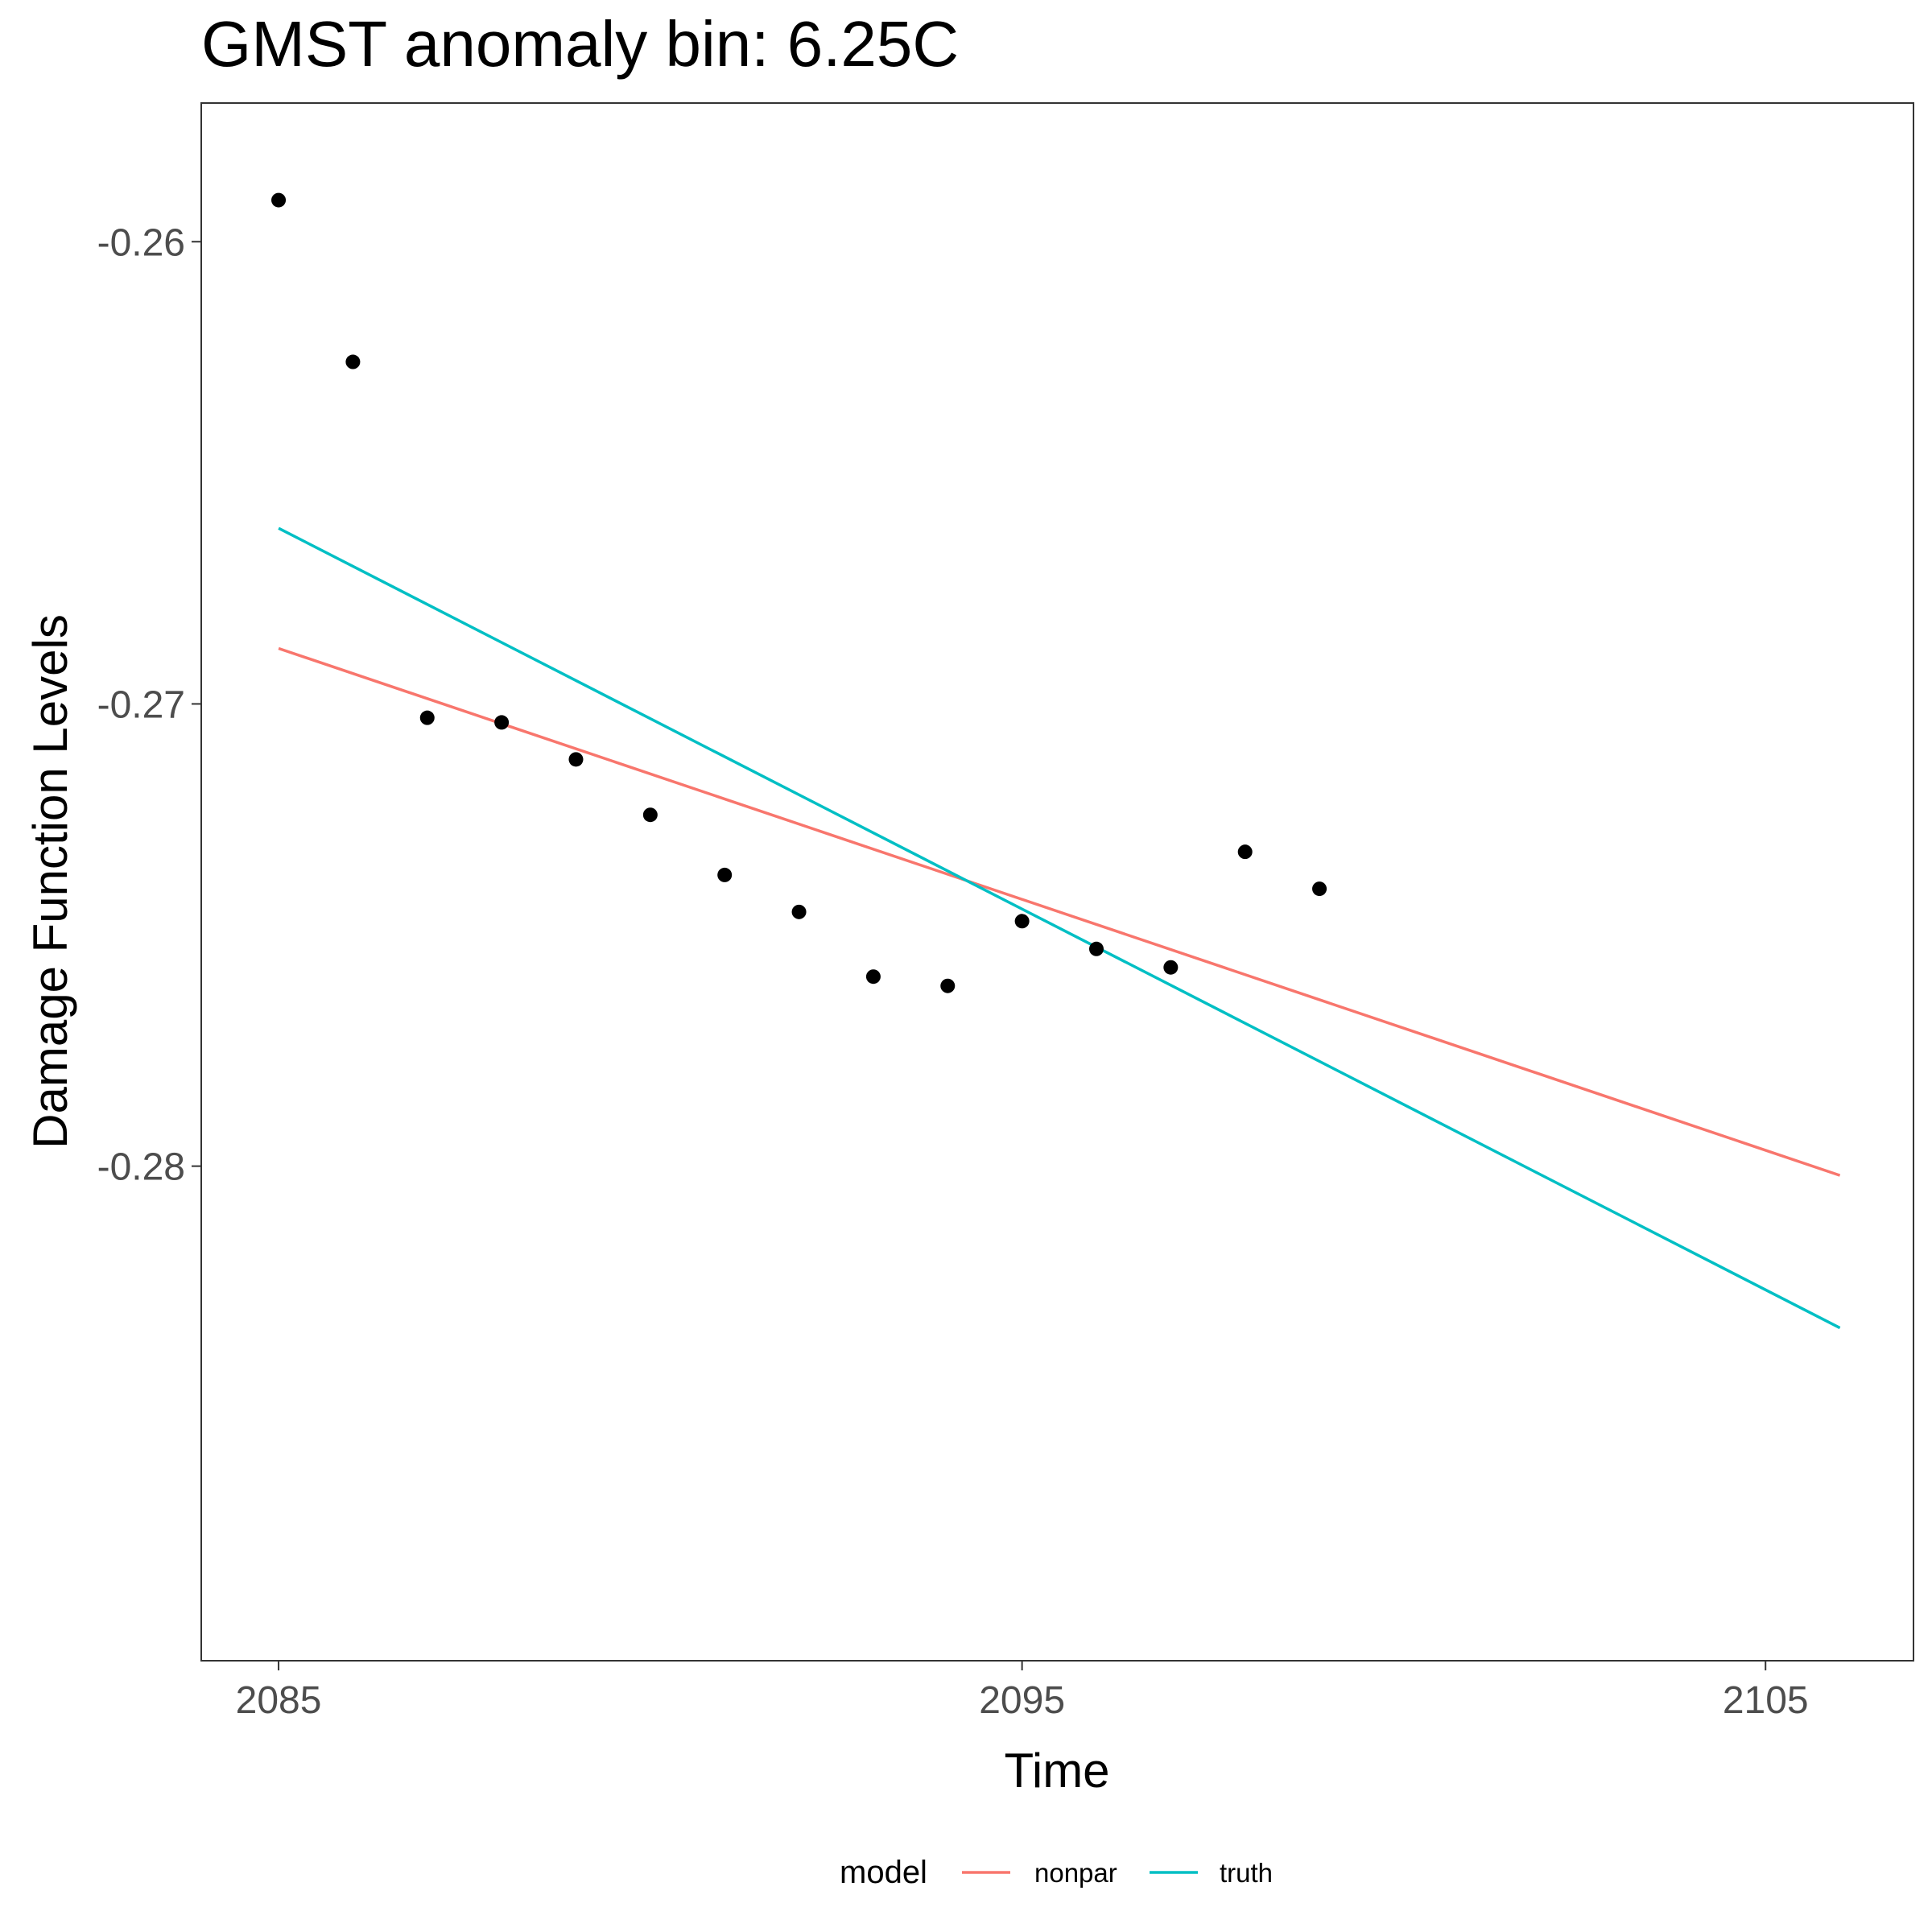 The width and height of the screenshot is (1932, 1932). What do you see at coordinates (141, 1167) in the screenshot?
I see `y-tick-label: -0.28` at bounding box center [141, 1167].